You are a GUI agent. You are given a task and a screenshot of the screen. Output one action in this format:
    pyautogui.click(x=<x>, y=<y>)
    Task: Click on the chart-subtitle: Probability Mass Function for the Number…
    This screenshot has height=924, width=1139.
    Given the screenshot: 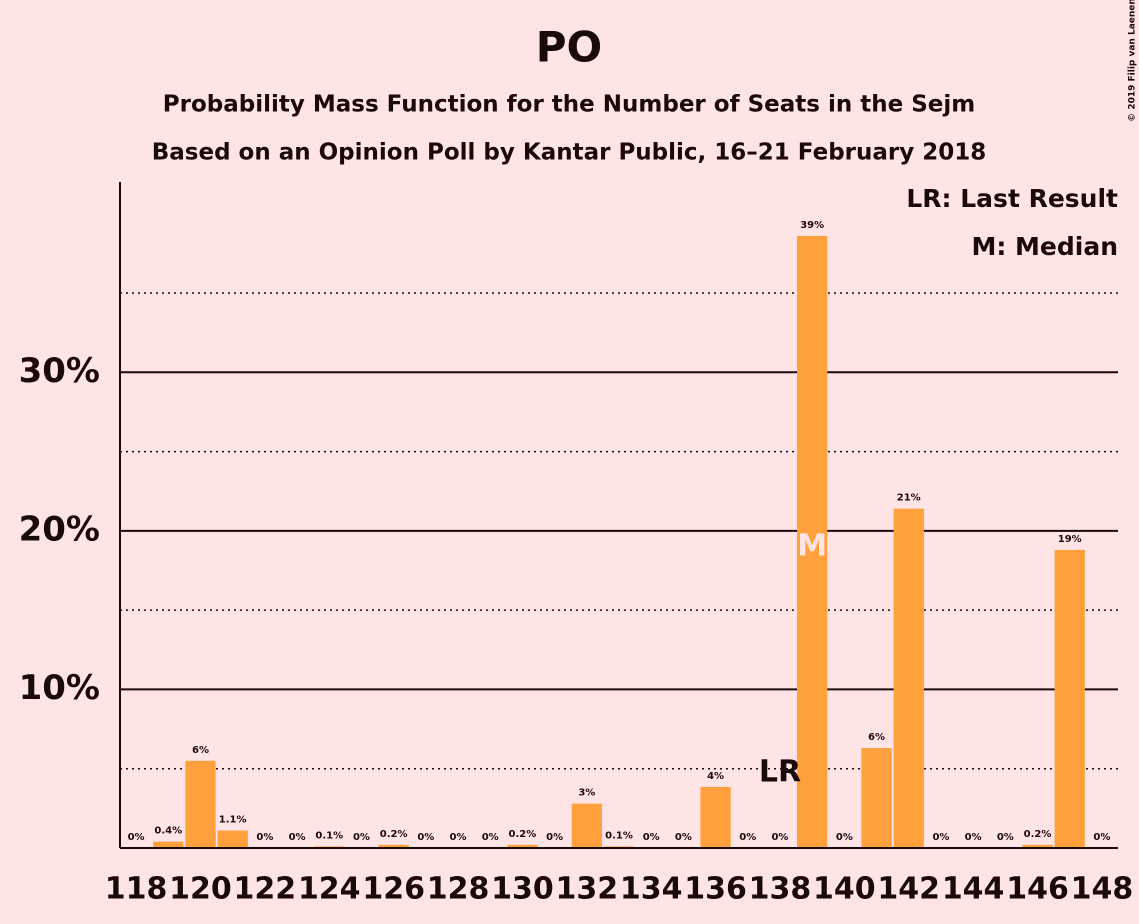 What is the action you would take?
    pyautogui.click(x=569, y=105)
    